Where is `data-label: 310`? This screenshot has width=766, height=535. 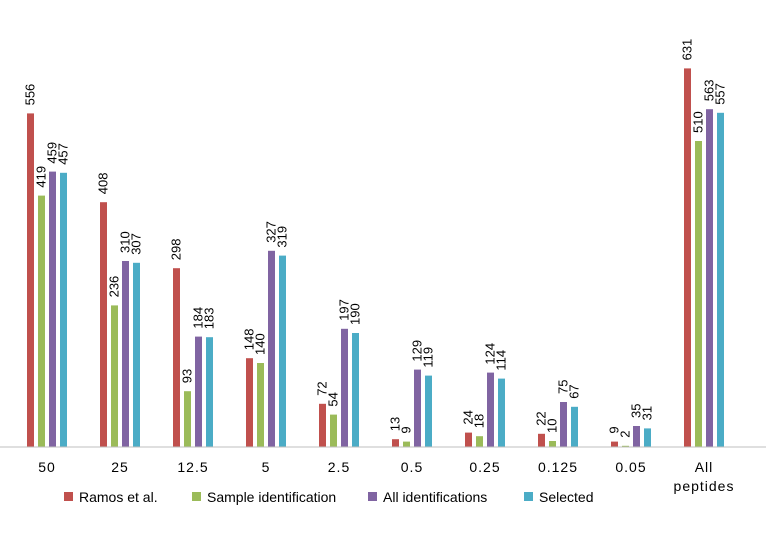 data-label: 310 is located at coordinates (125, 242).